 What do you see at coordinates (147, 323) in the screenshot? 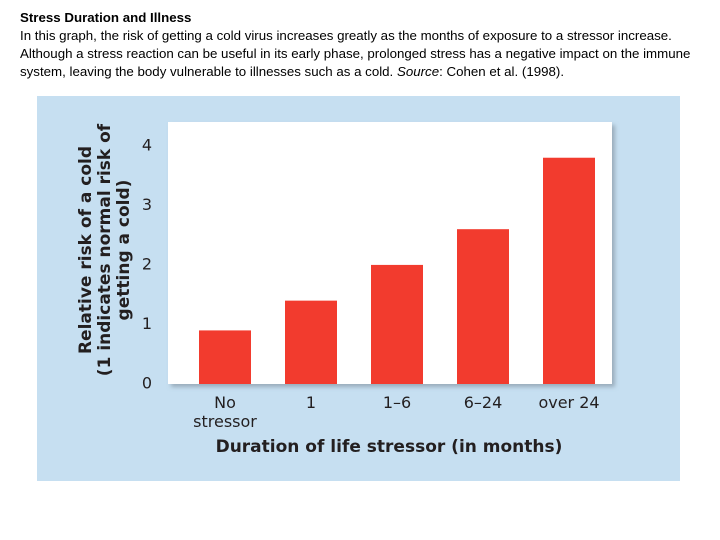
I see `y-tick-label: 1` at bounding box center [147, 323].